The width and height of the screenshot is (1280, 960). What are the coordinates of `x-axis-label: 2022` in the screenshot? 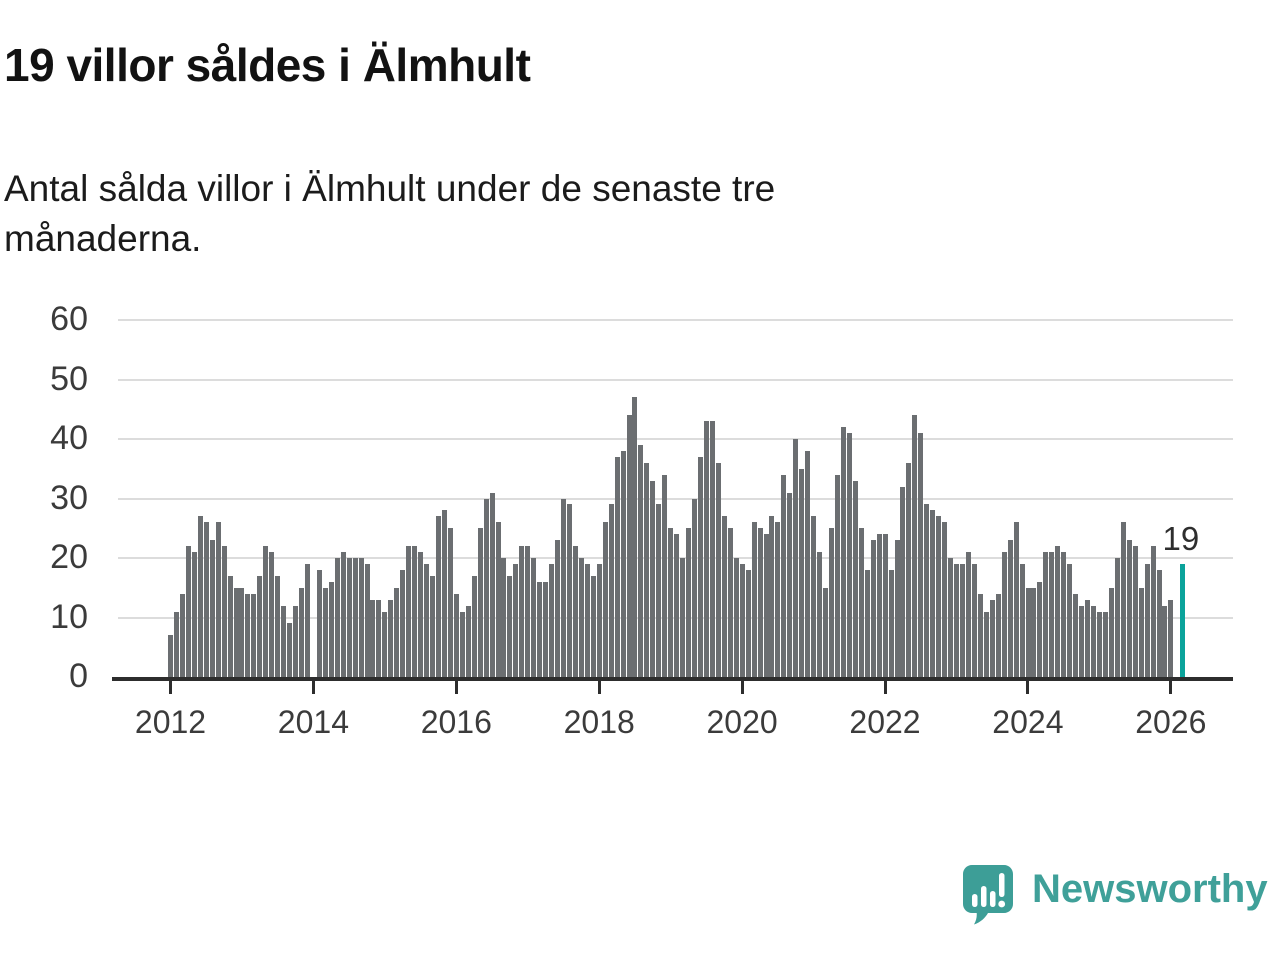 It's located at (885, 722).